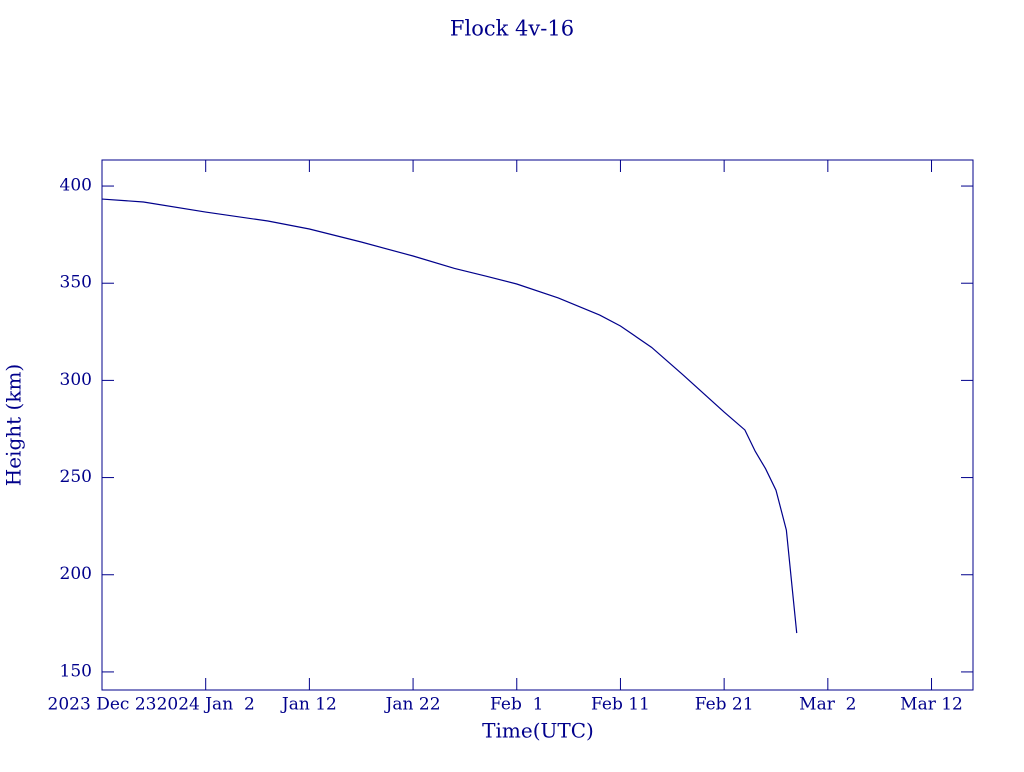 The image size is (1024, 772). What do you see at coordinates (516, 705) in the screenshot?
I see `x-tick-label: Feb 1` at bounding box center [516, 705].